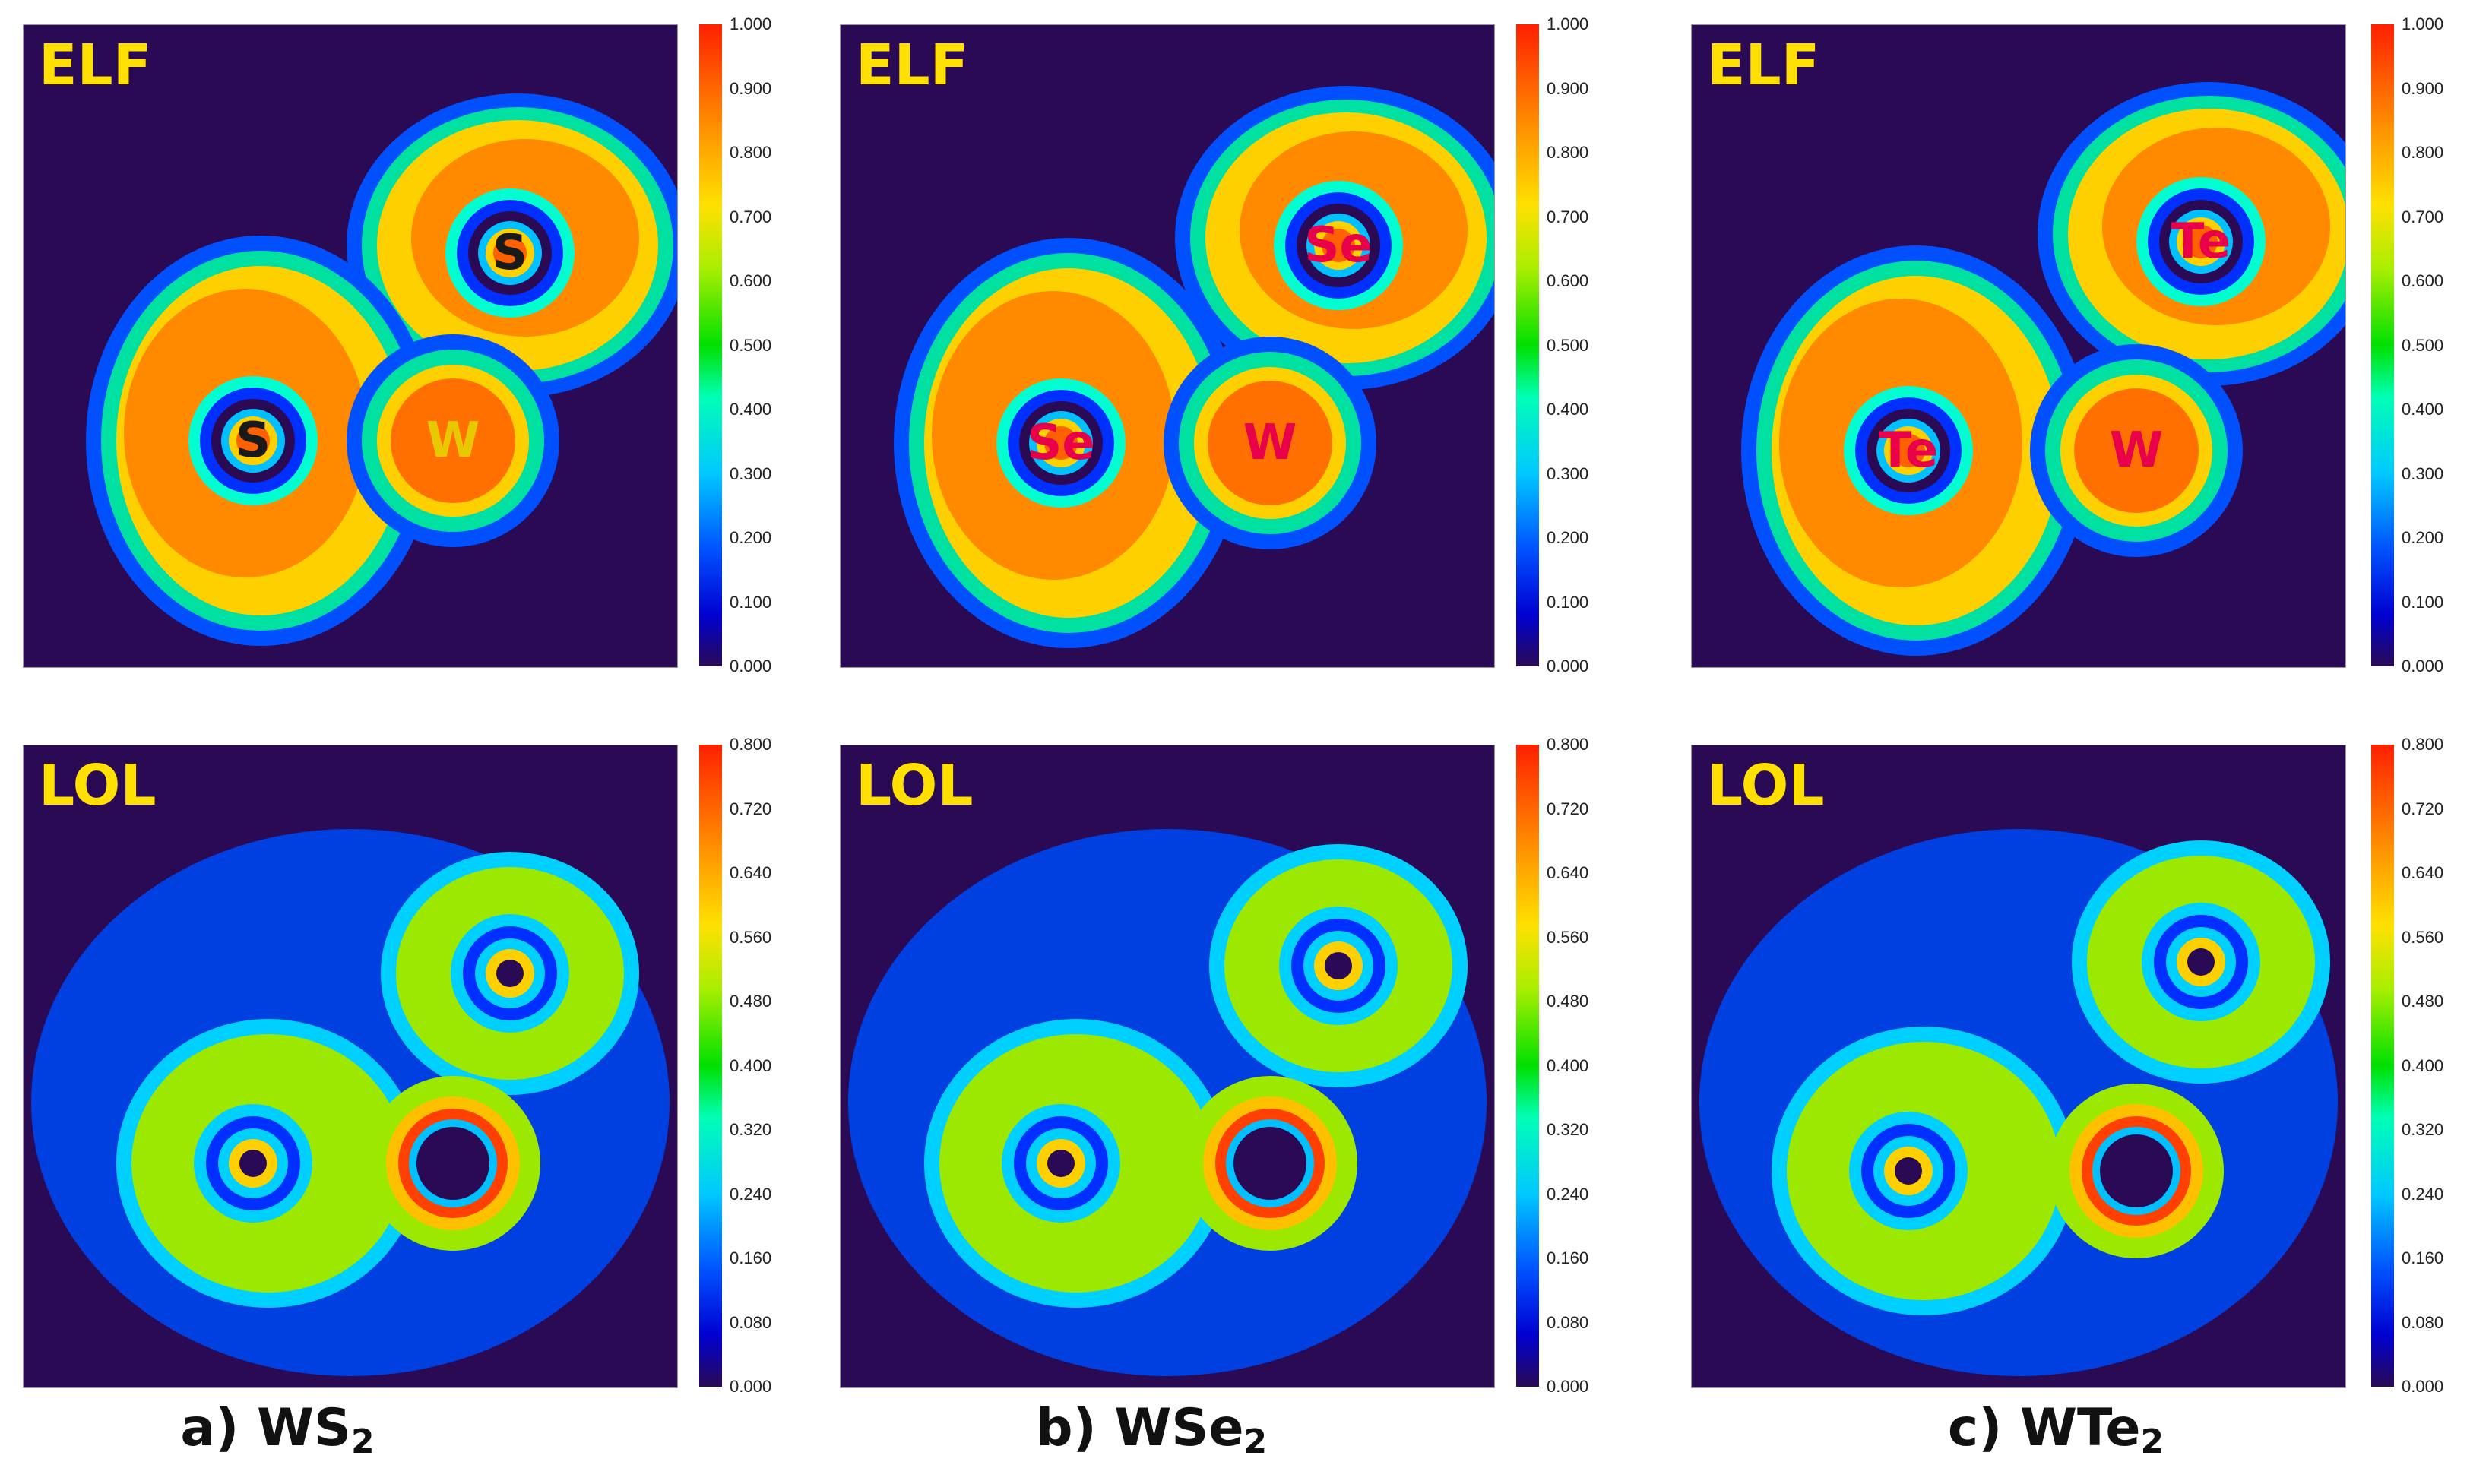  What do you see at coordinates (2043, 369) in the screenshot?
I see `elf-wte2-field` at bounding box center [2043, 369].